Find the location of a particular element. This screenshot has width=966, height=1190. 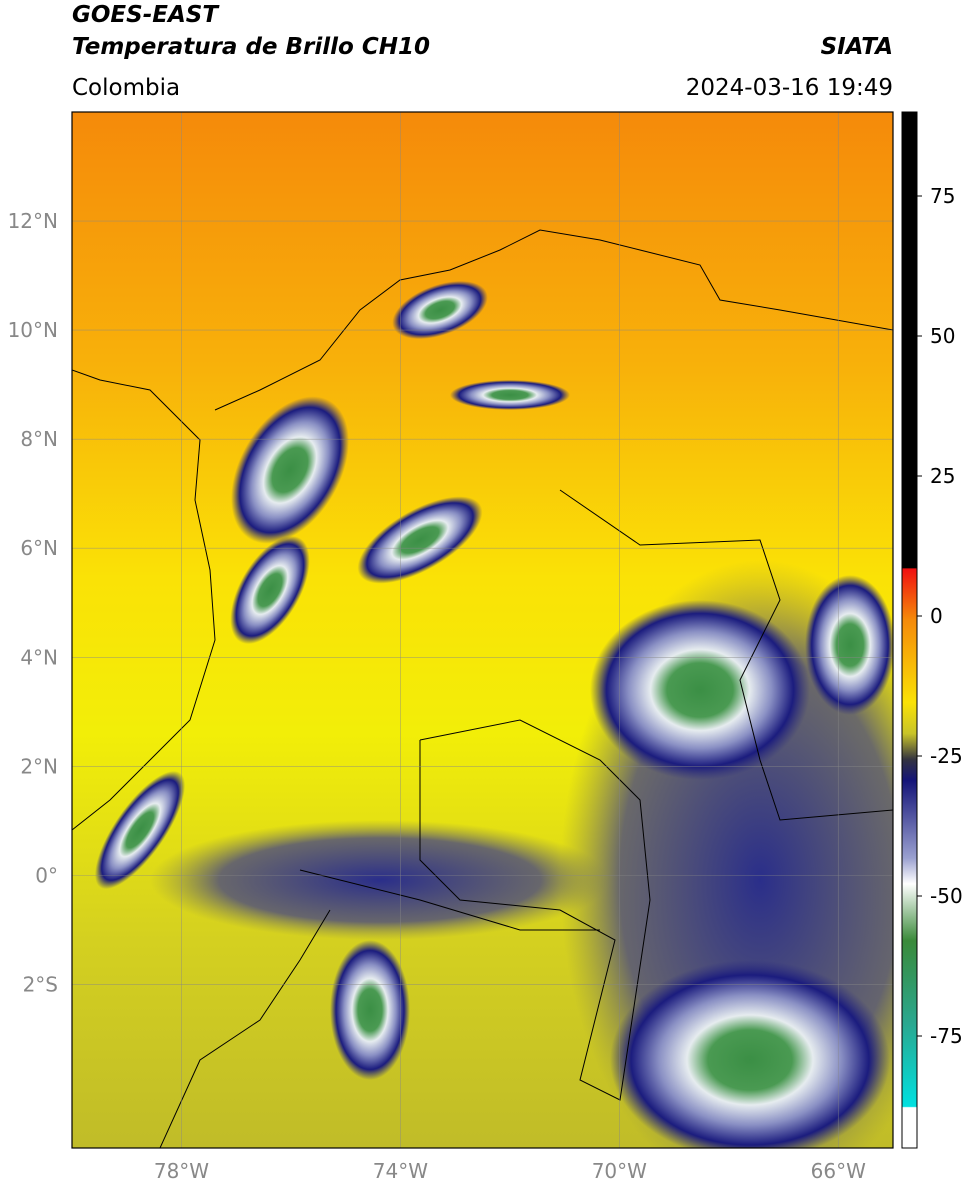

y-tick-label: 10°N is located at coordinates (33, 330).